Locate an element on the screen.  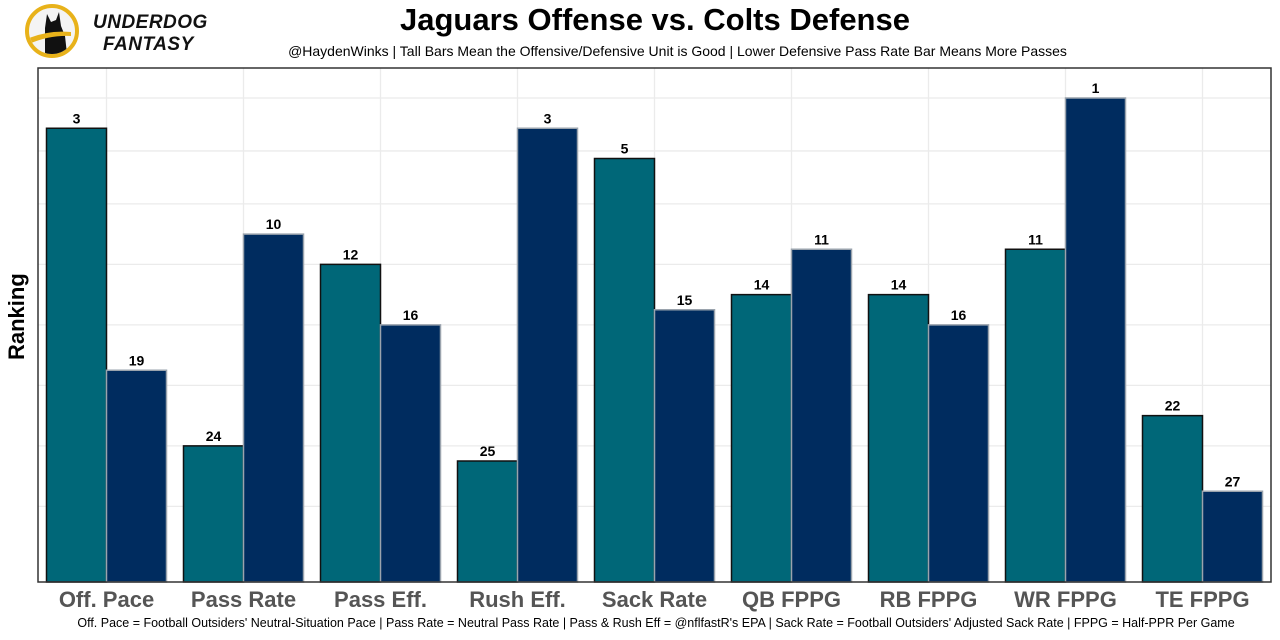
underdog-fantasy-logo: UNDERDOG FANTASY is located at coordinates (116, 34).